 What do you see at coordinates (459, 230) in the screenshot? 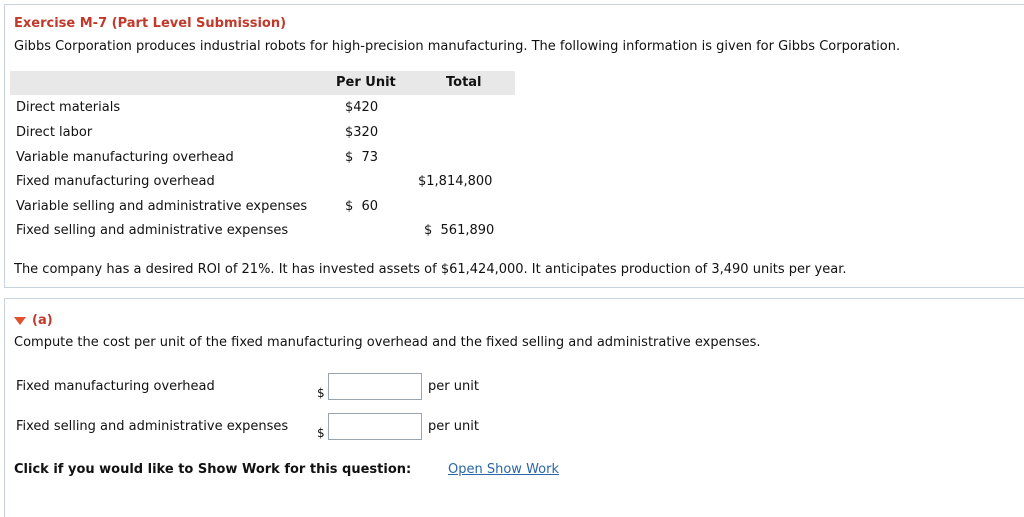
I see `row-total: $ 561,890` at bounding box center [459, 230].